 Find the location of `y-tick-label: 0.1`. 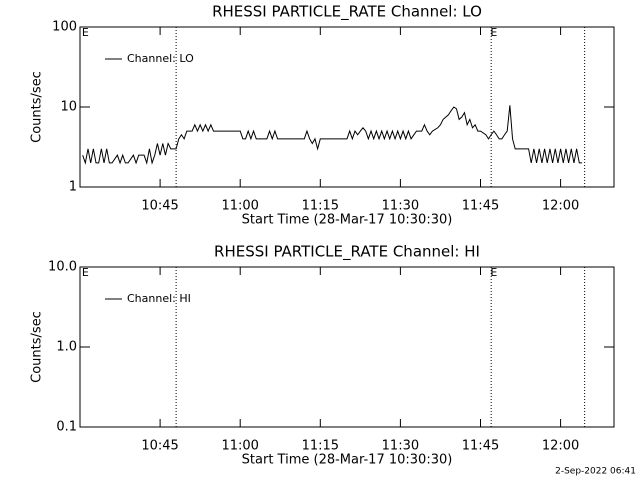

y-tick-label: 0.1 is located at coordinates (66, 427).